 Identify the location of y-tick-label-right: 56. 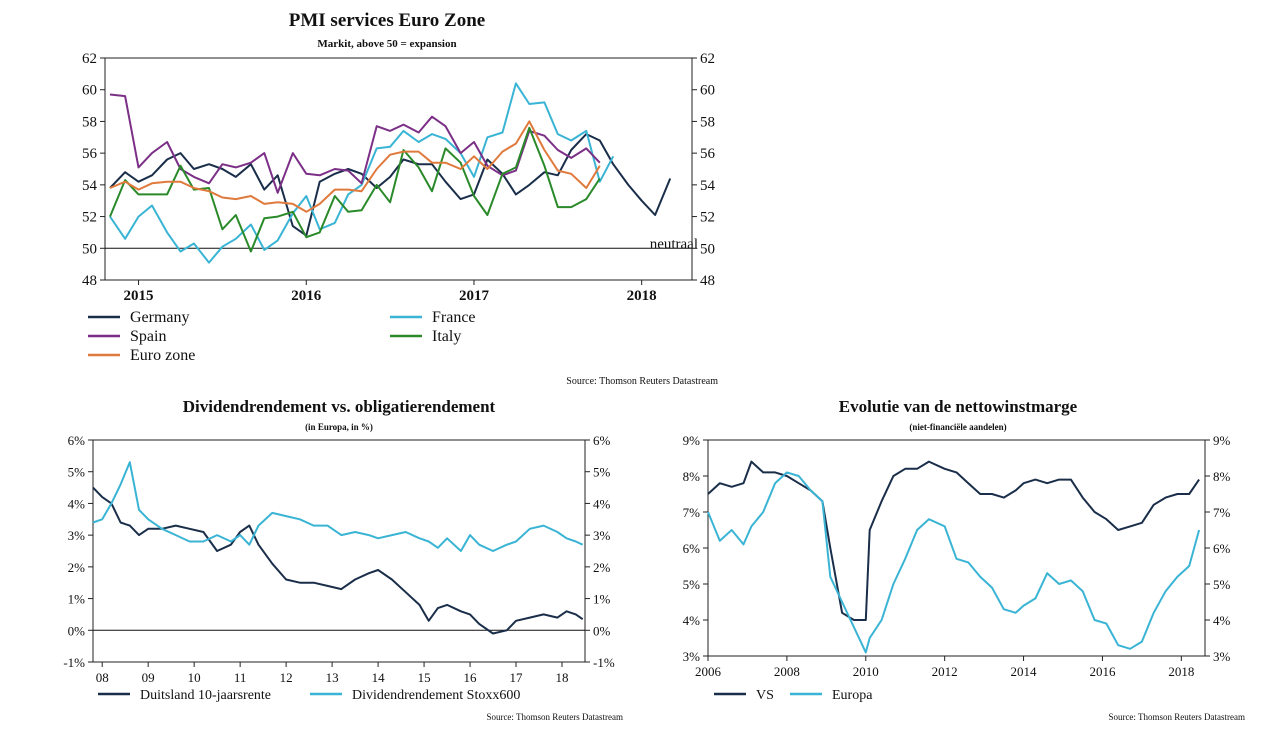
(708, 154).